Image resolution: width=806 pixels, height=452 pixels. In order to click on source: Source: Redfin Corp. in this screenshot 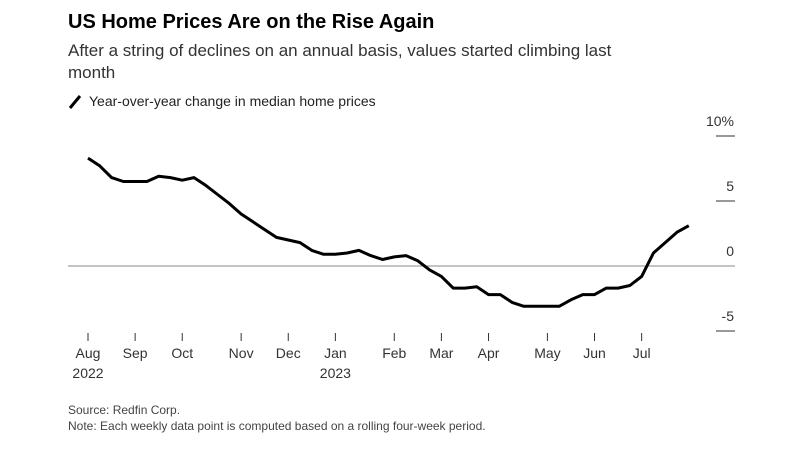, I will do `click(124, 410)`.